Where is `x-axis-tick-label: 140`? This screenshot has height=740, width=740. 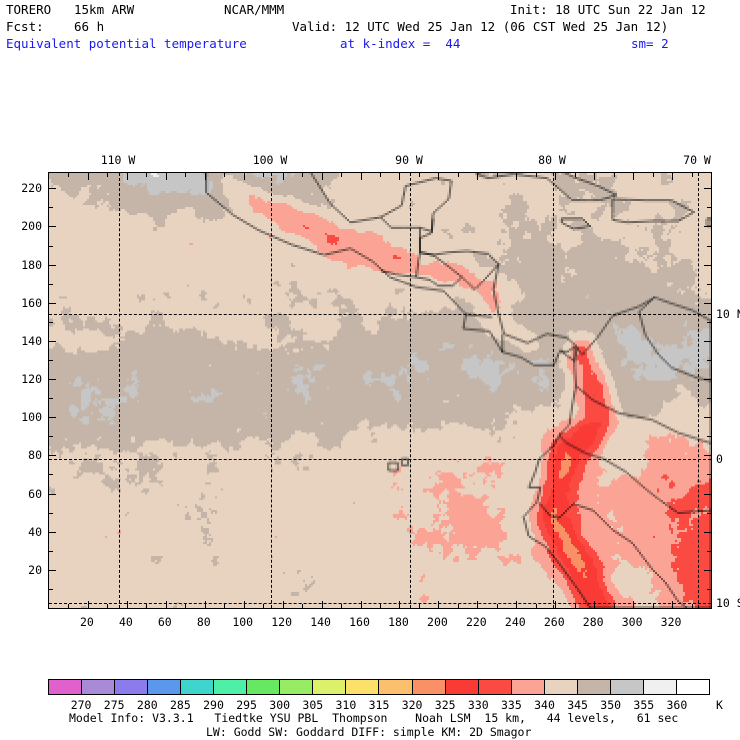
x-axis-tick-label: 140 is located at coordinates (320, 622).